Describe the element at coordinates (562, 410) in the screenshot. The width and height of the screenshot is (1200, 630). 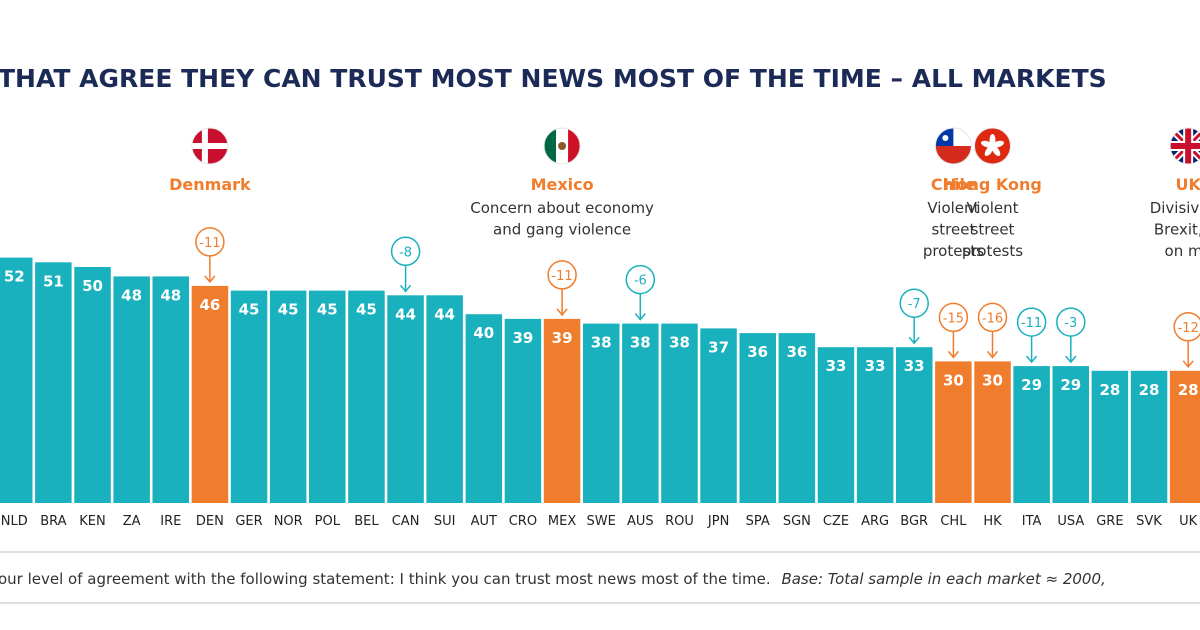
I see `bar-mex` at that location.